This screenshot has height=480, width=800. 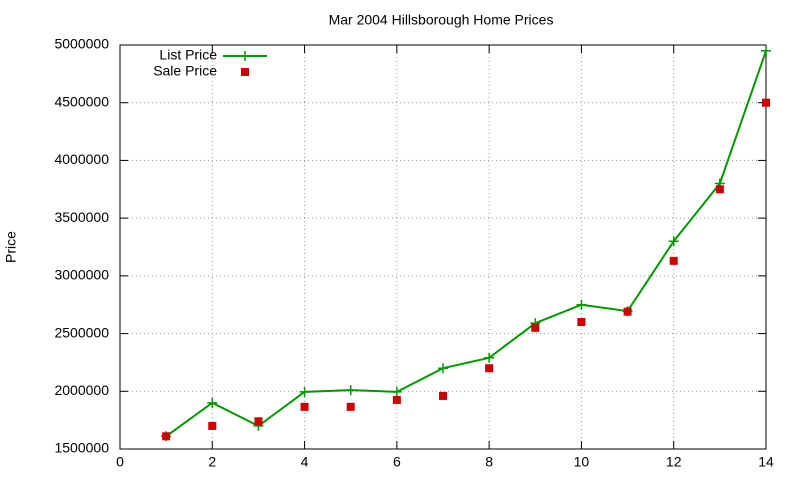 What do you see at coordinates (188, 55) in the screenshot?
I see `legend-label: List Price` at bounding box center [188, 55].